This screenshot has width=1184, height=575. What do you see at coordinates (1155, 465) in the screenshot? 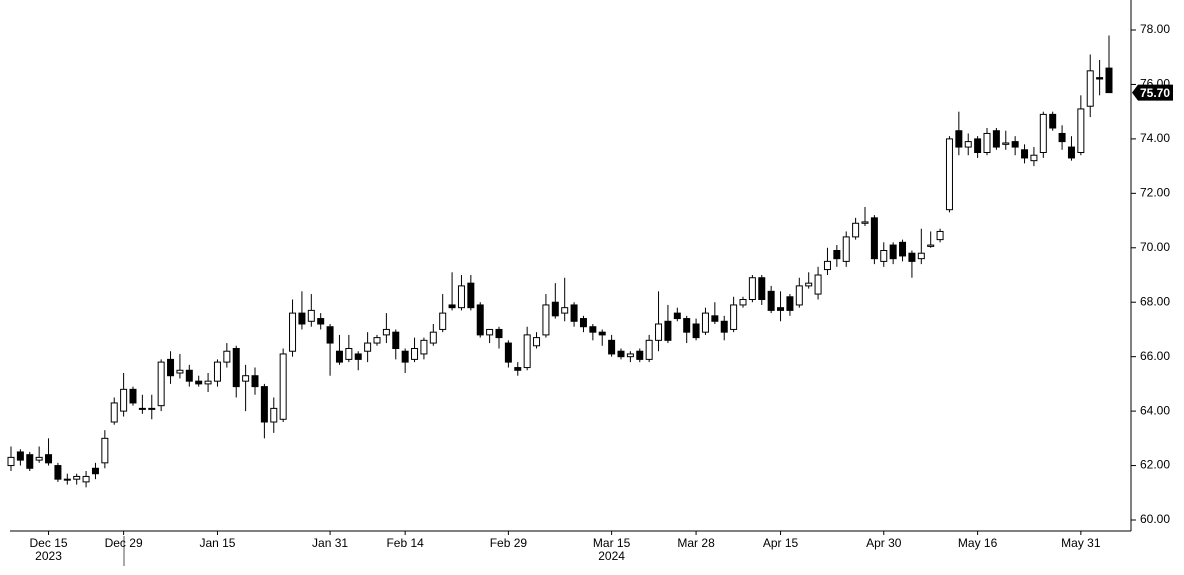
I see `y-tick-label: 62.00` at bounding box center [1155, 465].